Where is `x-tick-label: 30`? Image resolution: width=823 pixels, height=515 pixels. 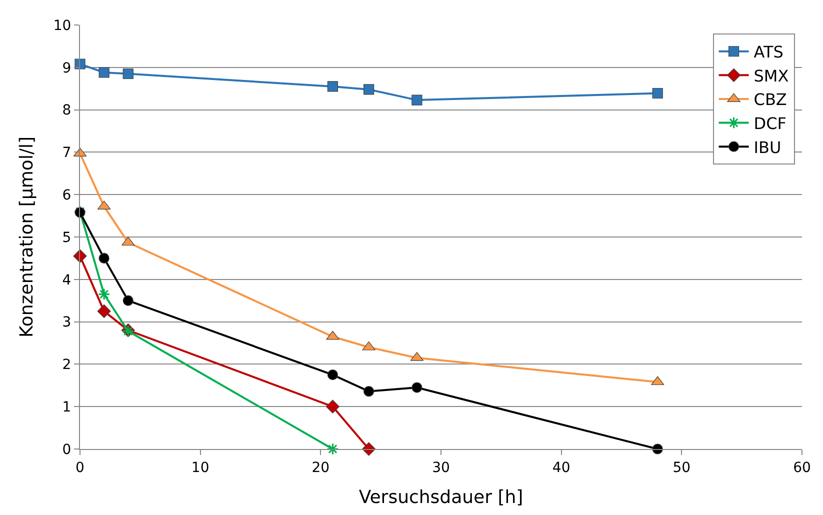
x-tick-label: 30 is located at coordinates (441, 468).